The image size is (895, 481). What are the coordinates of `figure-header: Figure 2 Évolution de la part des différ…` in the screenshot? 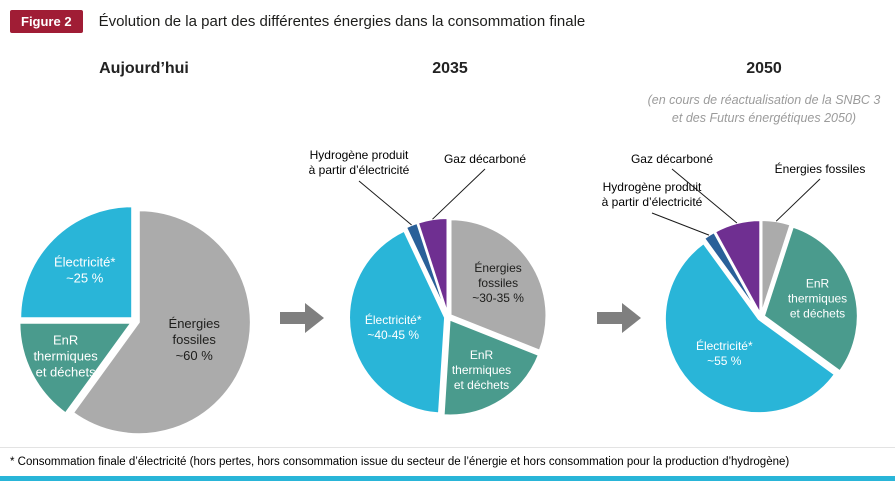 It's located at (297, 21).